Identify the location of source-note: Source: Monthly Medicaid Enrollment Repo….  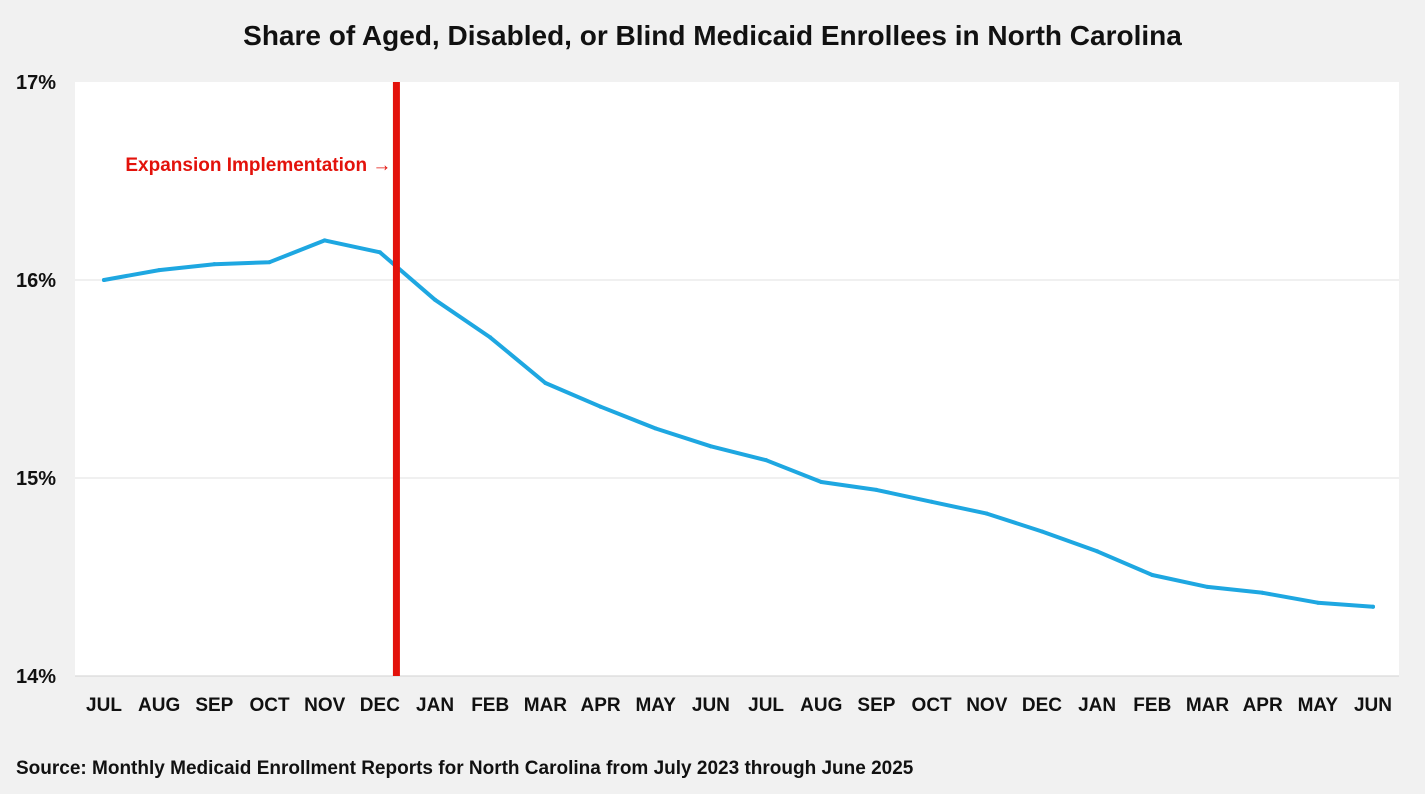
(465, 768).